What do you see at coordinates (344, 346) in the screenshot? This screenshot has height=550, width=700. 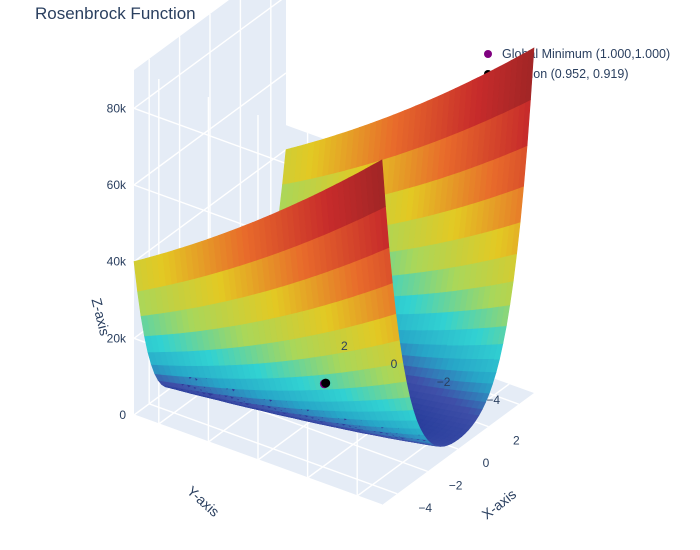 I see `y-tick-label: 2` at bounding box center [344, 346].